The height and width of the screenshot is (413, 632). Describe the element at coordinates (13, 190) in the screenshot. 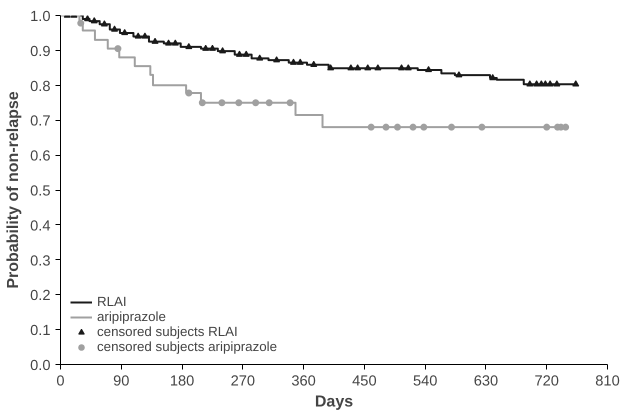

I see `y-axis-title: Probability of non-relapse` at that location.